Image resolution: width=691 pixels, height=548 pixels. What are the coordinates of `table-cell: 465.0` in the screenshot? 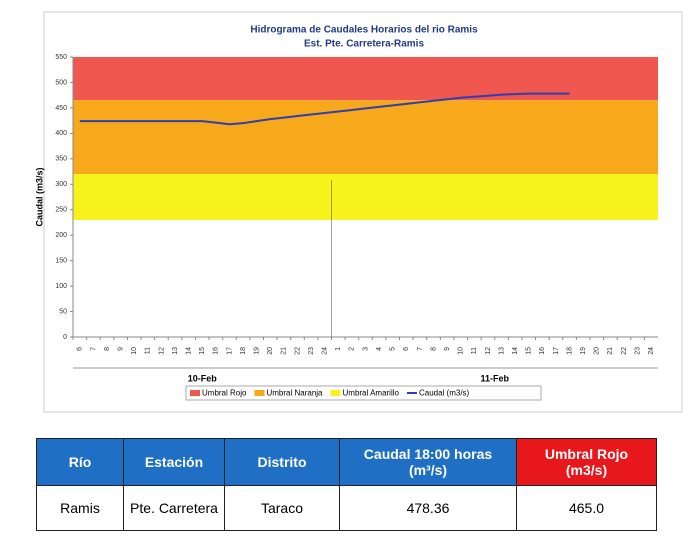 It's located at (586, 508).